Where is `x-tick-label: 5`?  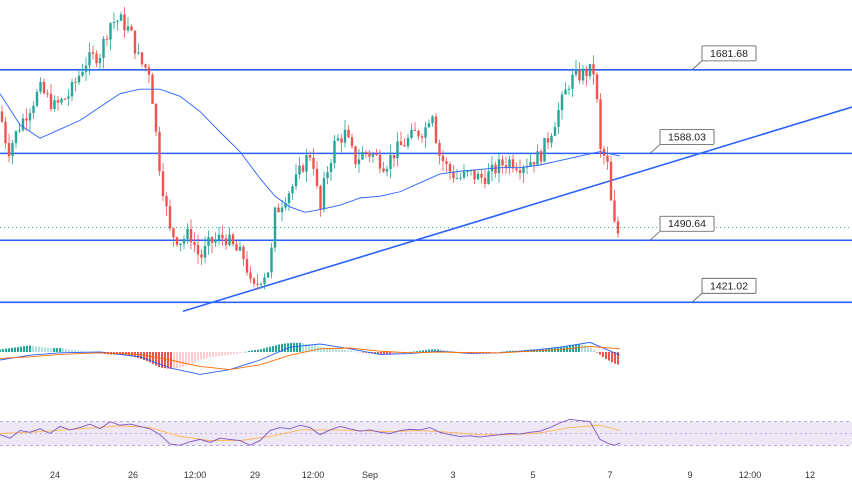 x-tick-label: 5 is located at coordinates (532, 475).